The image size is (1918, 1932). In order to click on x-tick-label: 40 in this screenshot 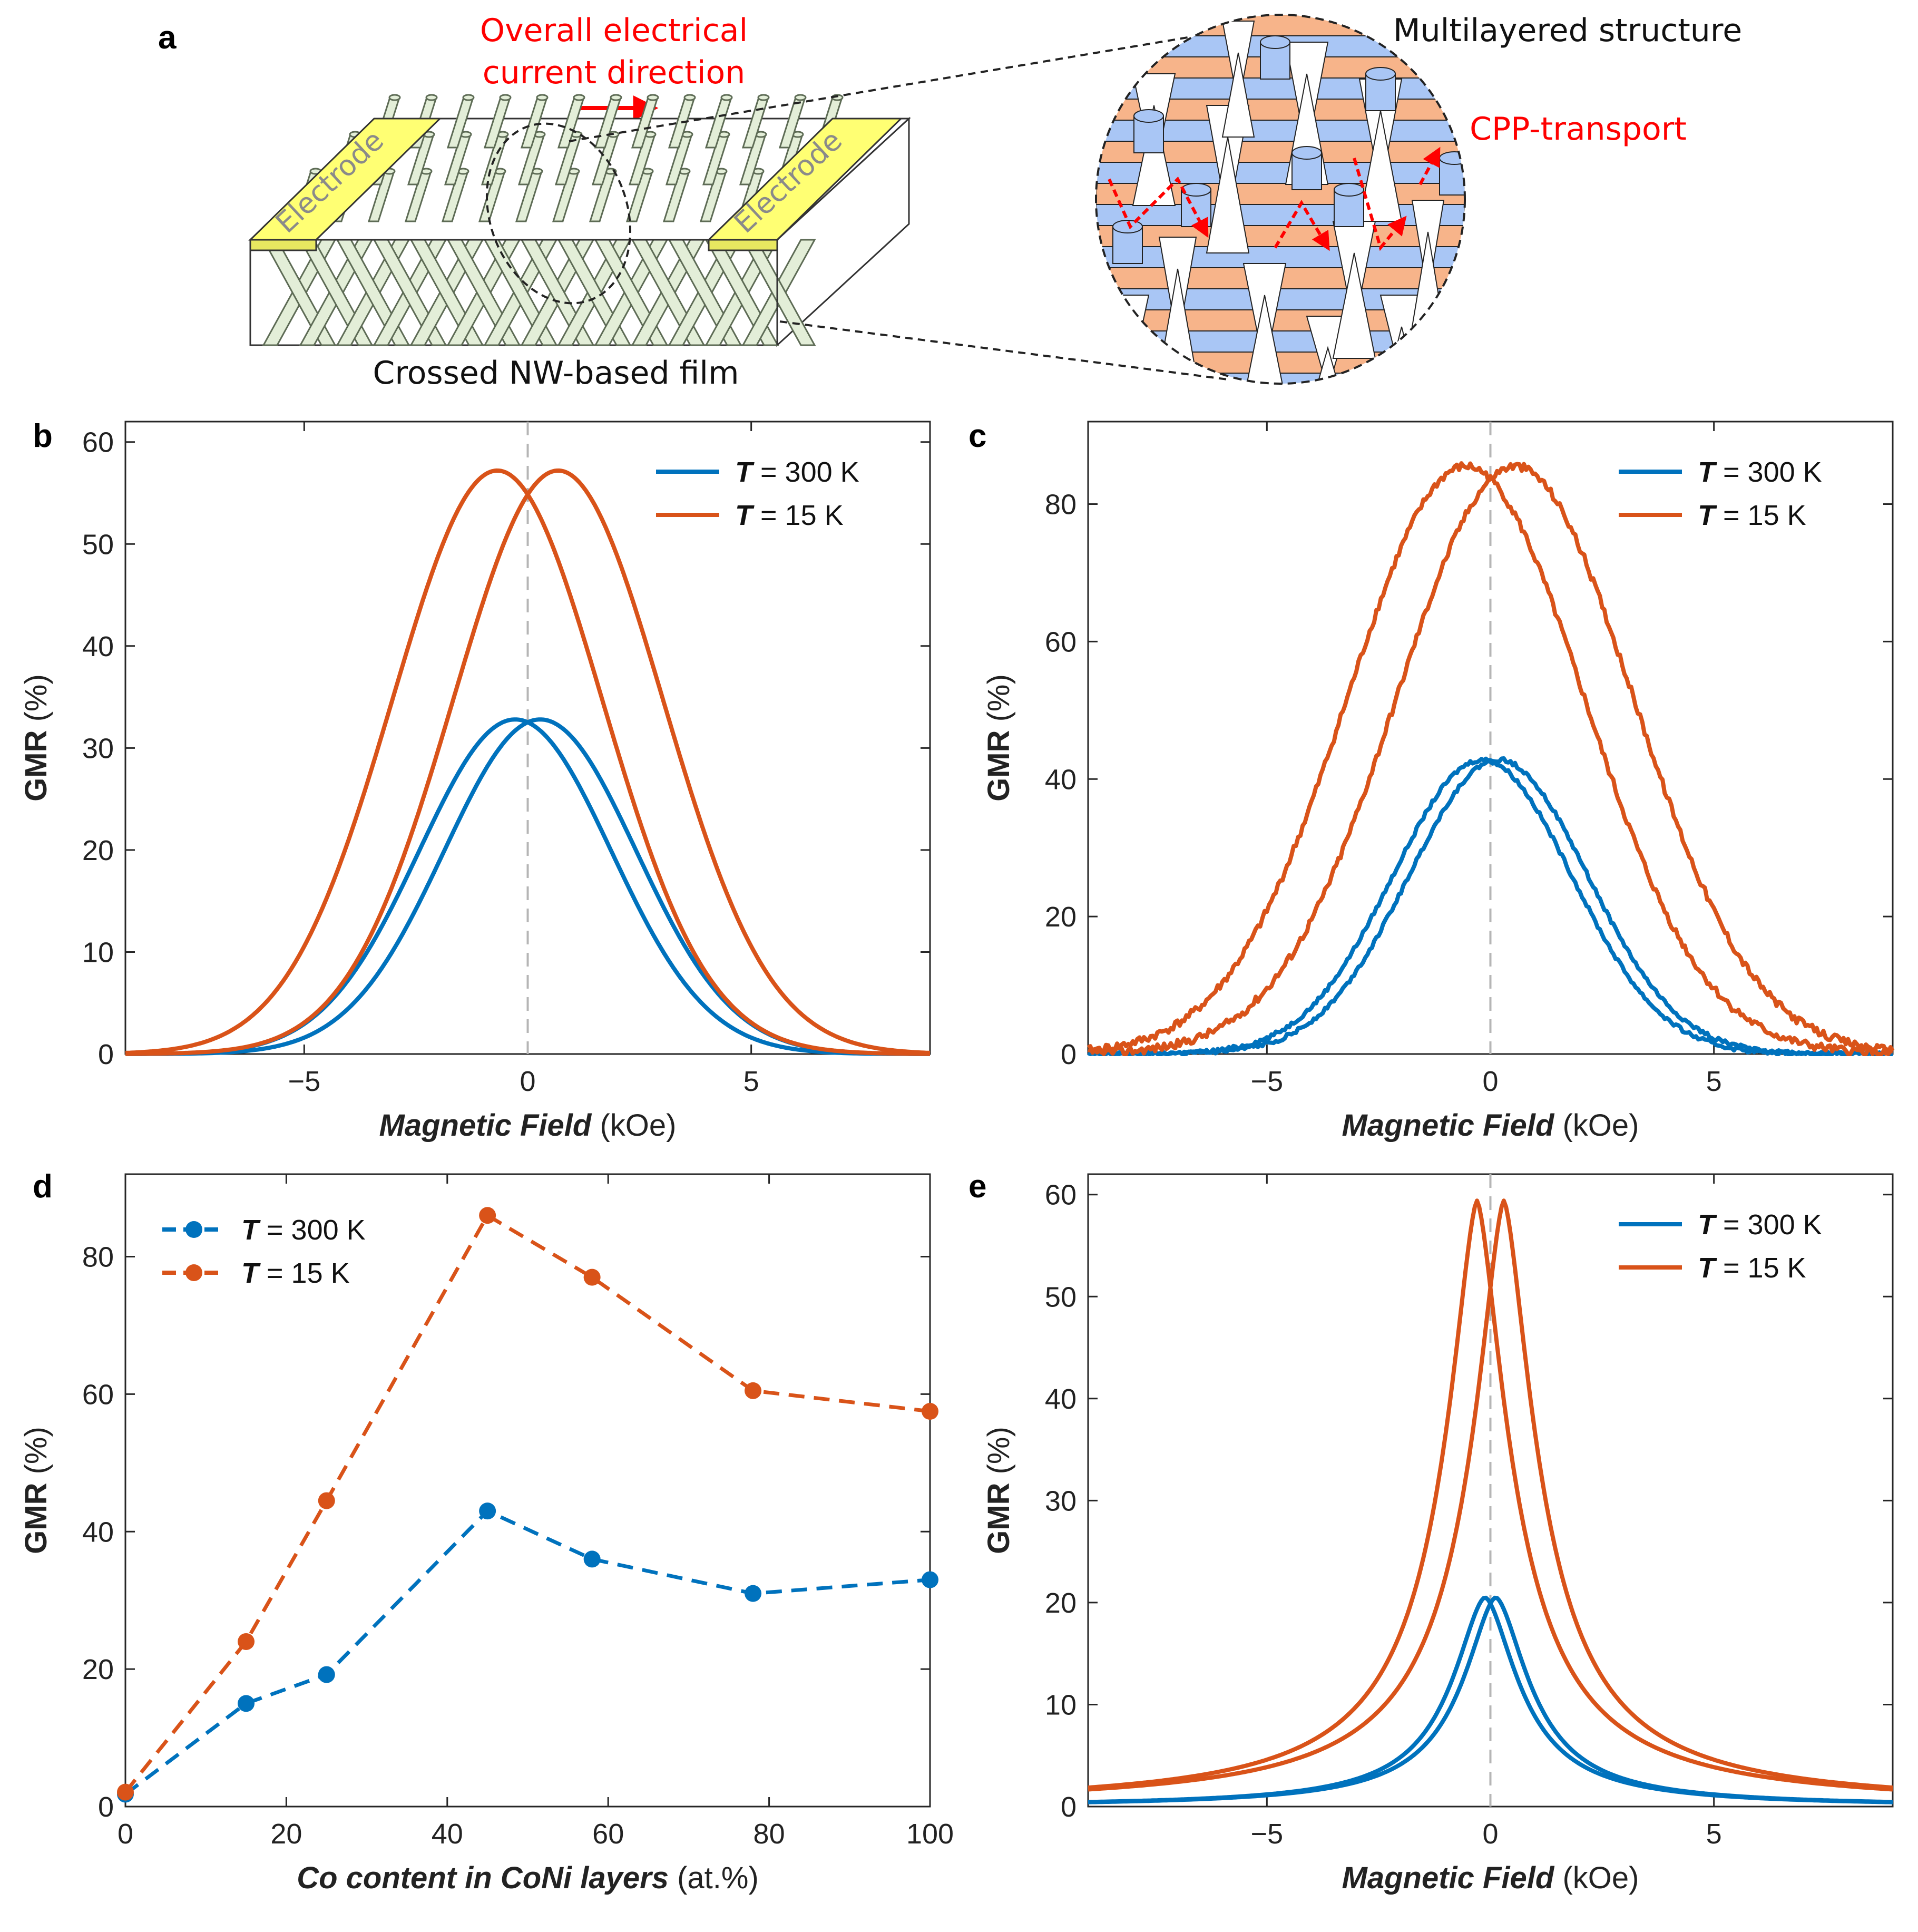, I will do `click(447, 1834)`.